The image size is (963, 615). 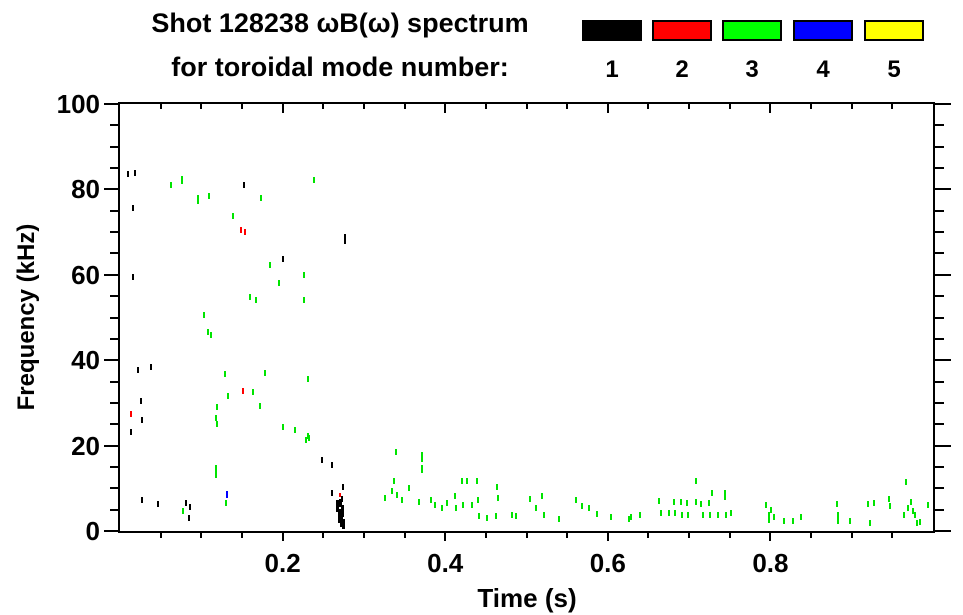 What do you see at coordinates (682, 69) in the screenshot?
I see `legend-label-2: 2` at bounding box center [682, 69].